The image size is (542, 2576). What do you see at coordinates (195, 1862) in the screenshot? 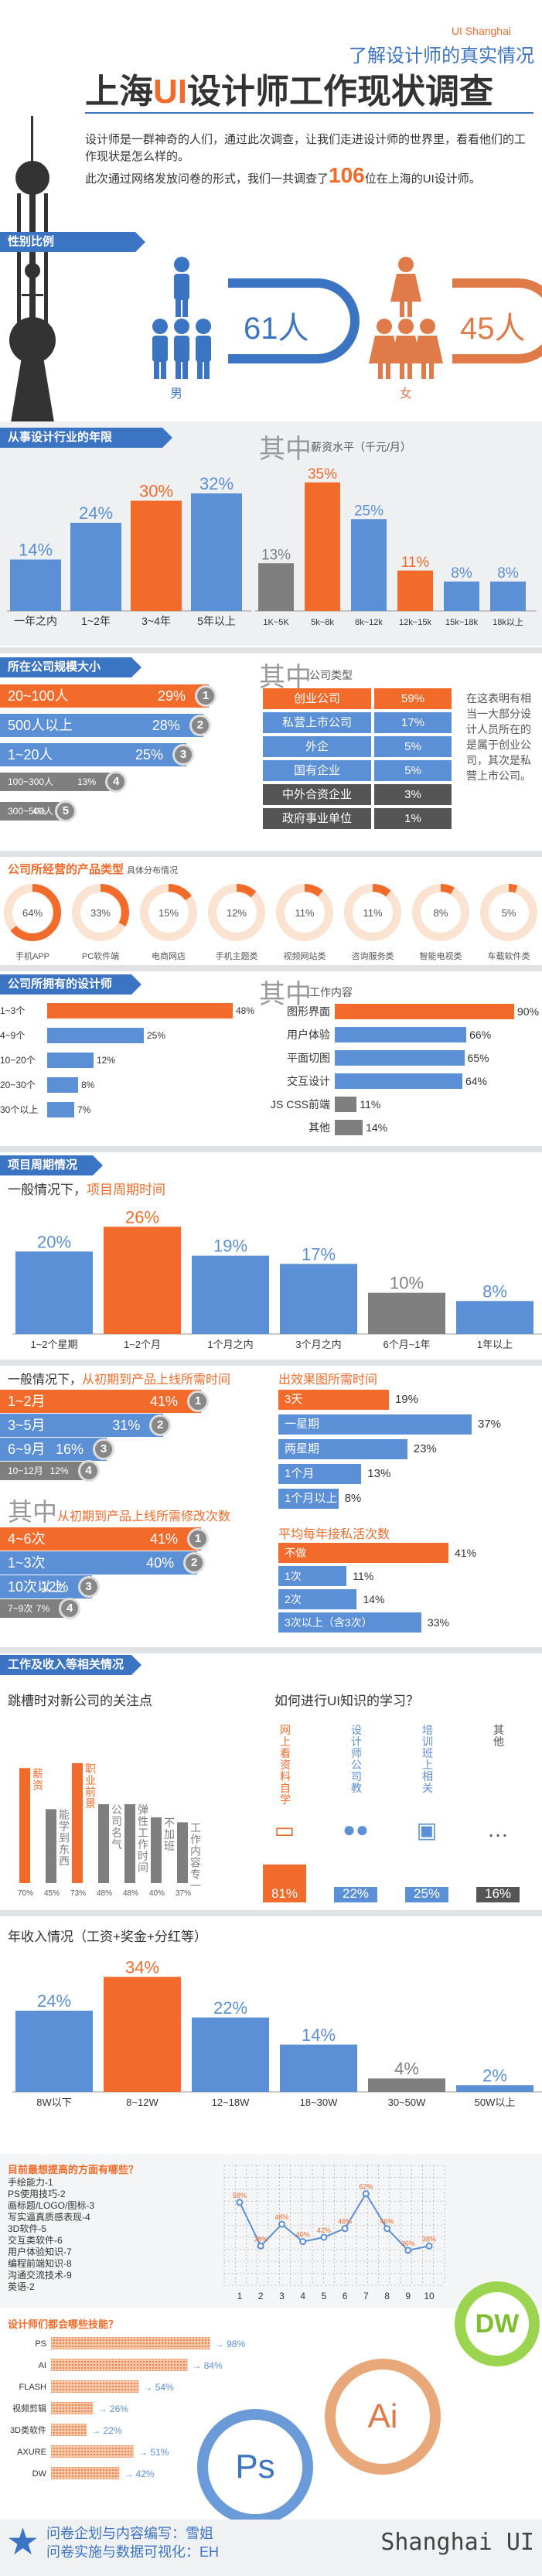
I see `vertical-label-char: 容` at bounding box center [195, 1862].